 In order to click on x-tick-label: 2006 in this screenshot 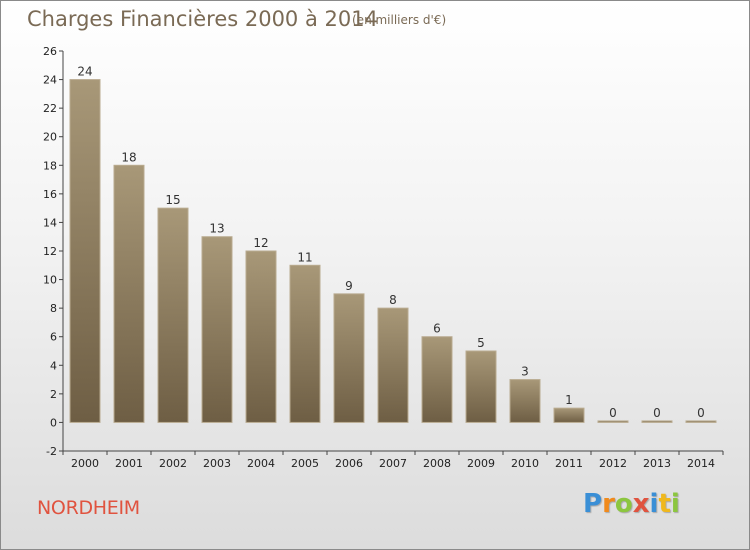, I will do `click(349, 463)`.